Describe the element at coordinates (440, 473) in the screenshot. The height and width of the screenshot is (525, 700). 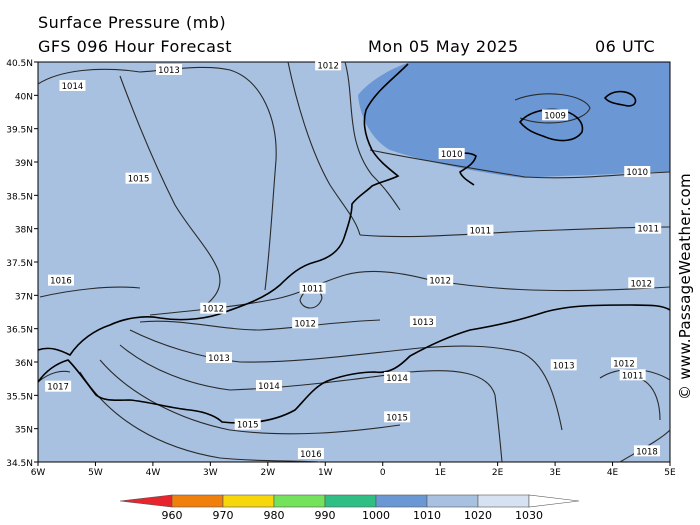
I see `lon-label: 1E` at that location.